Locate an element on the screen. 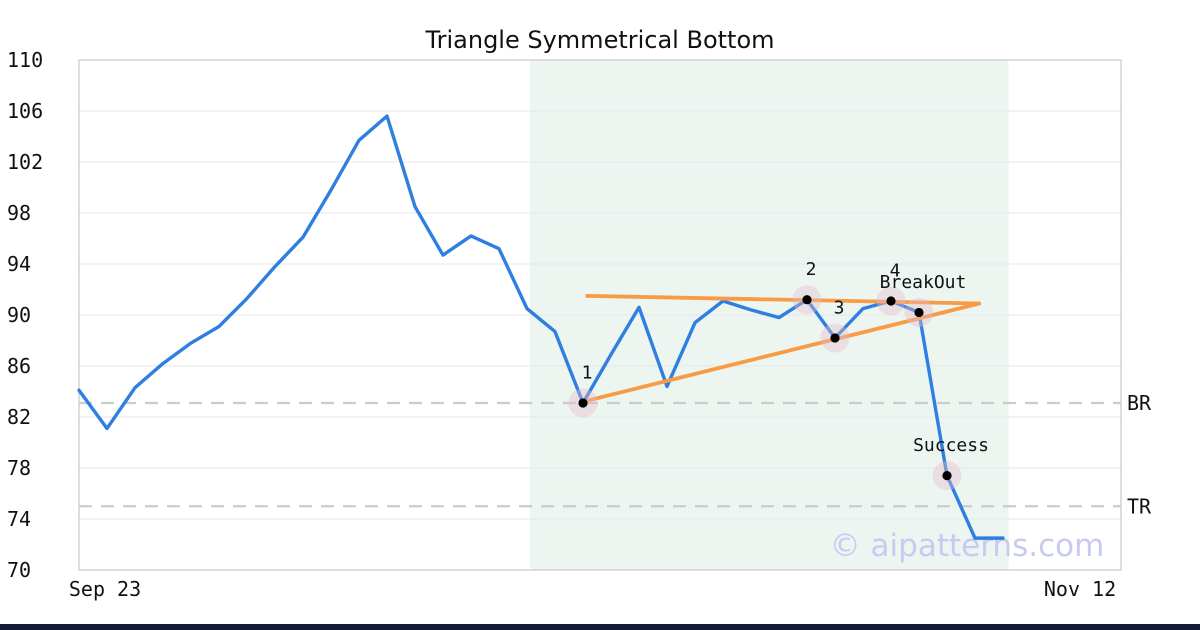 The width and height of the screenshot is (1200, 630). x-axis-end-label: Nov 12 is located at coordinates (1080, 589).